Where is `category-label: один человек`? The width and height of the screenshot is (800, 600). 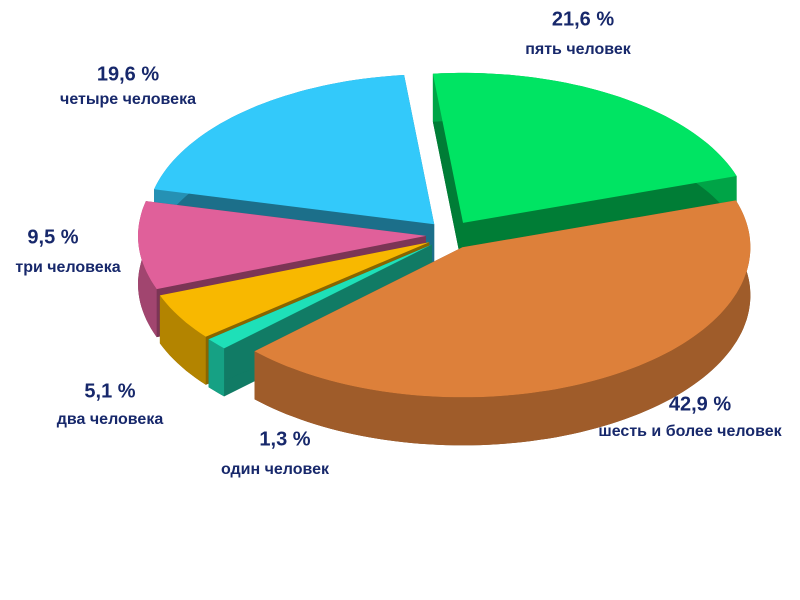 category-label: один человек is located at coordinates (275, 469).